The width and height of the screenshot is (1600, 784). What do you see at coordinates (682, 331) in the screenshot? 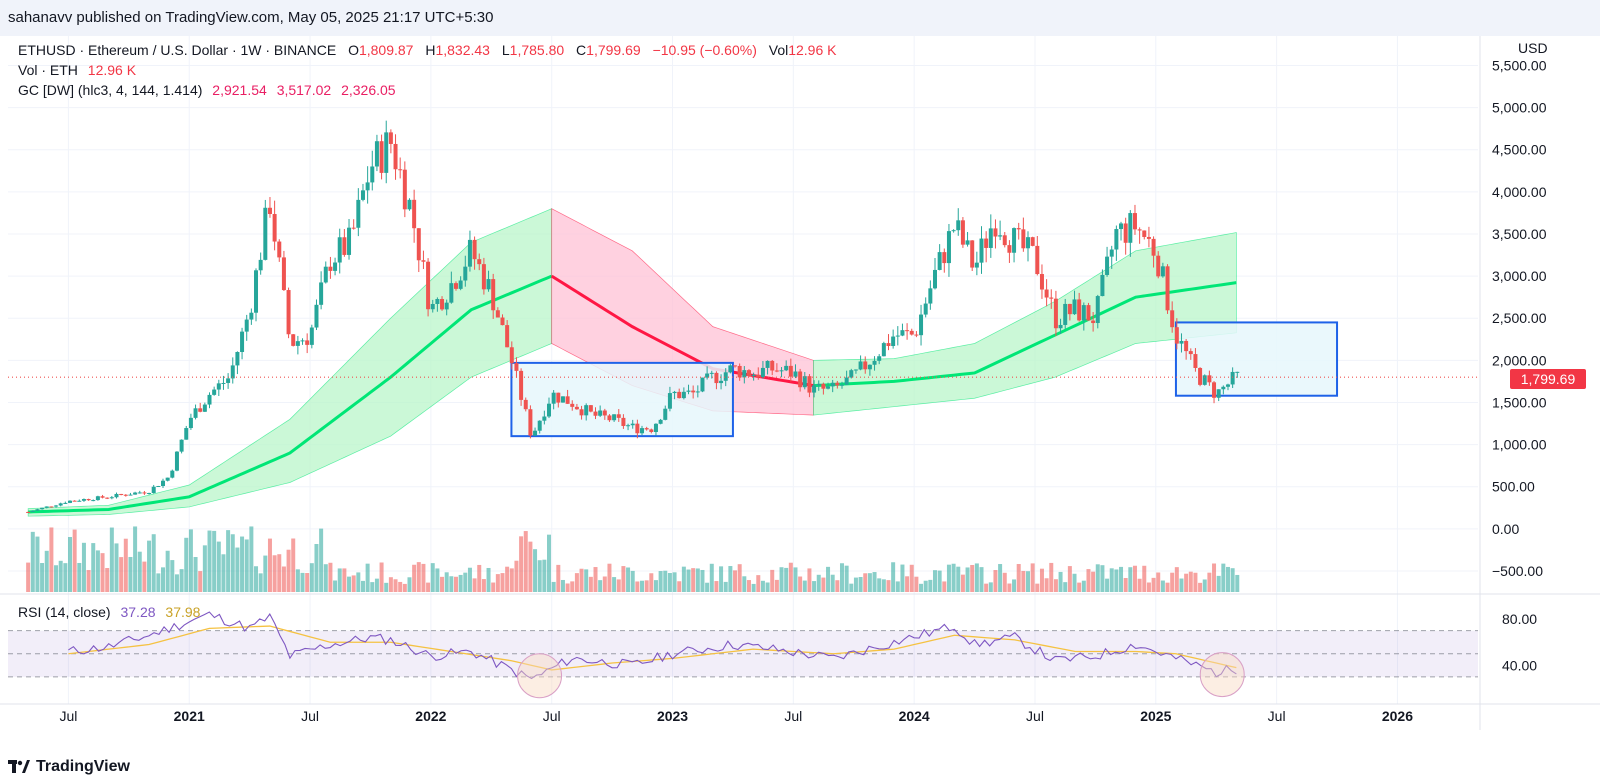
I see `gc-basis-line` at bounding box center [682, 331].